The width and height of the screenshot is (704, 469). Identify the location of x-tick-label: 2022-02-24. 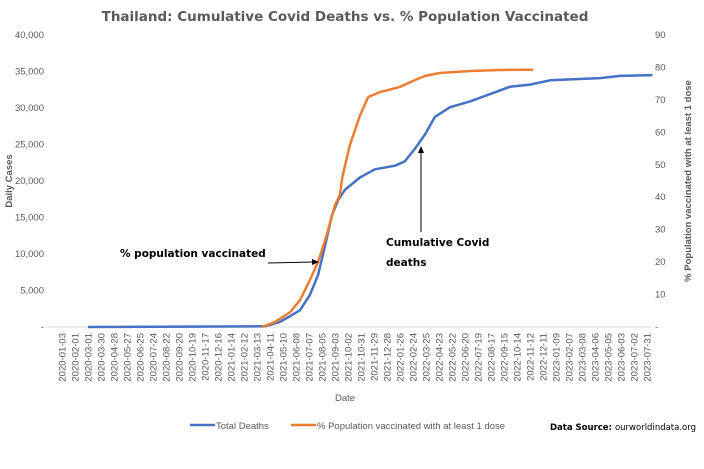
(414, 357).